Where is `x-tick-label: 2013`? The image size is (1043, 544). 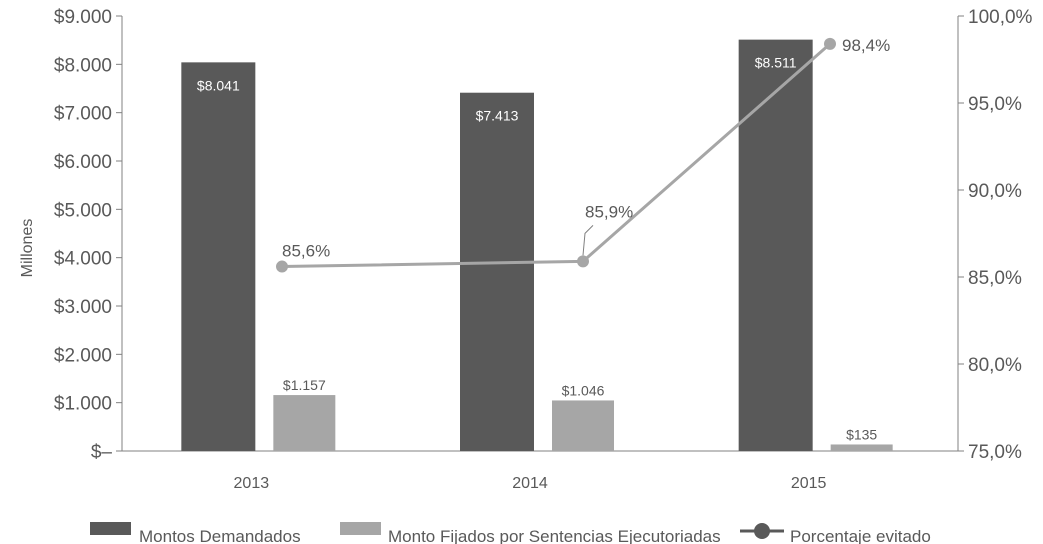 x-tick-label: 2013 is located at coordinates (252, 483).